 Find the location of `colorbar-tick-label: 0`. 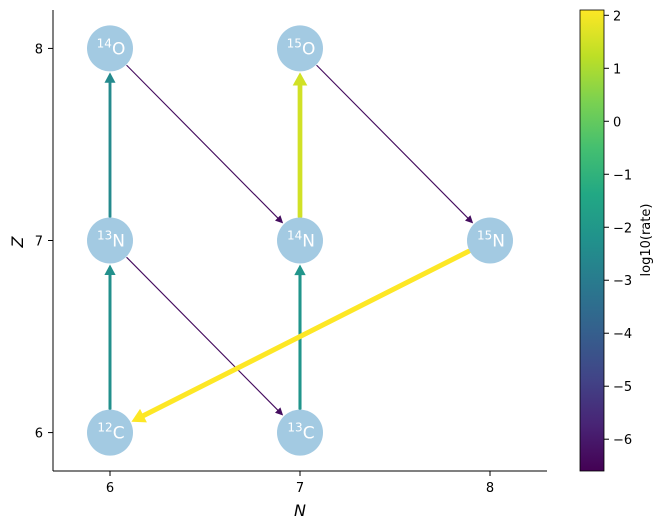

colorbar-tick-label: 0 is located at coordinates (617, 122).